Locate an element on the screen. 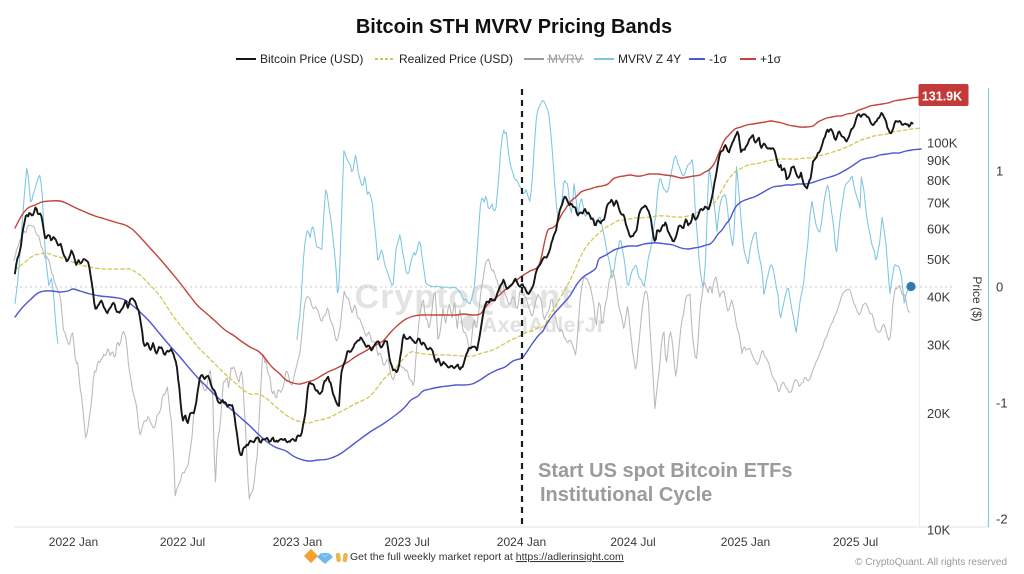  svg-text: Bitcoin Price (USD) is located at coordinates (311, 59).